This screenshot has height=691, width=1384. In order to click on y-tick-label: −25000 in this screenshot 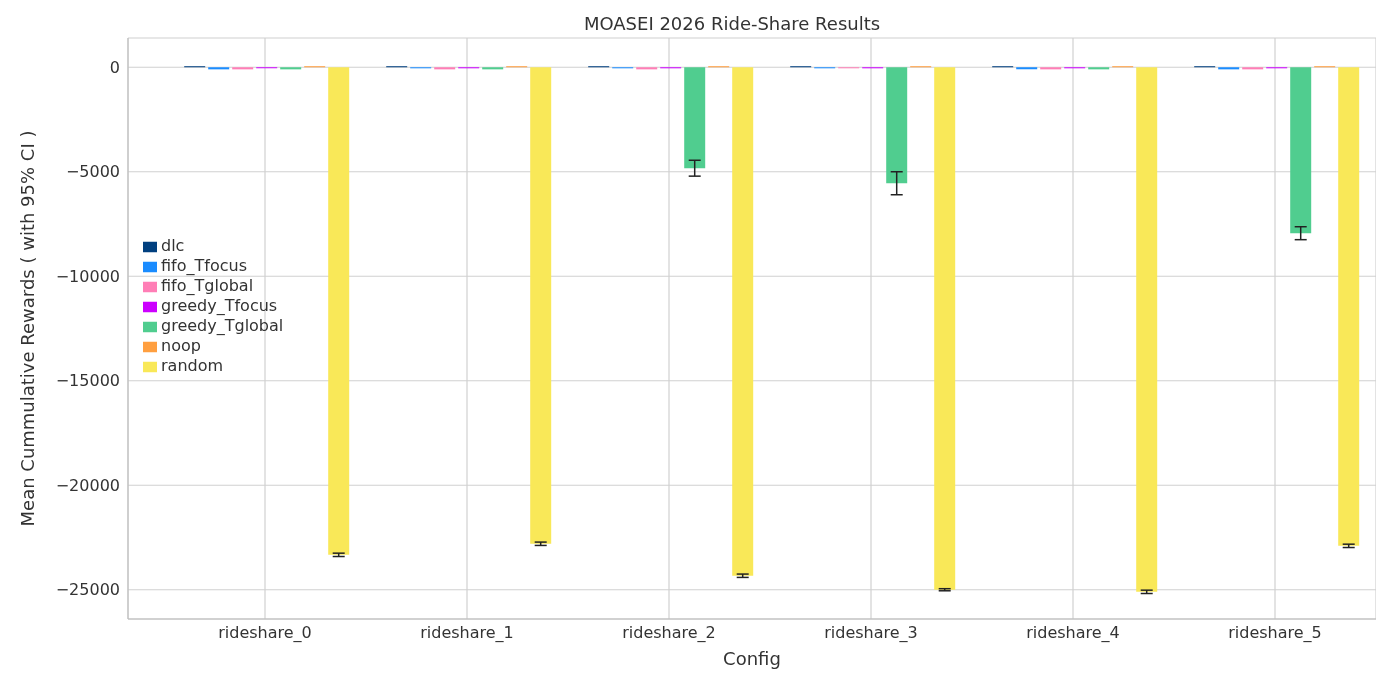, I will do `click(87, 590)`.